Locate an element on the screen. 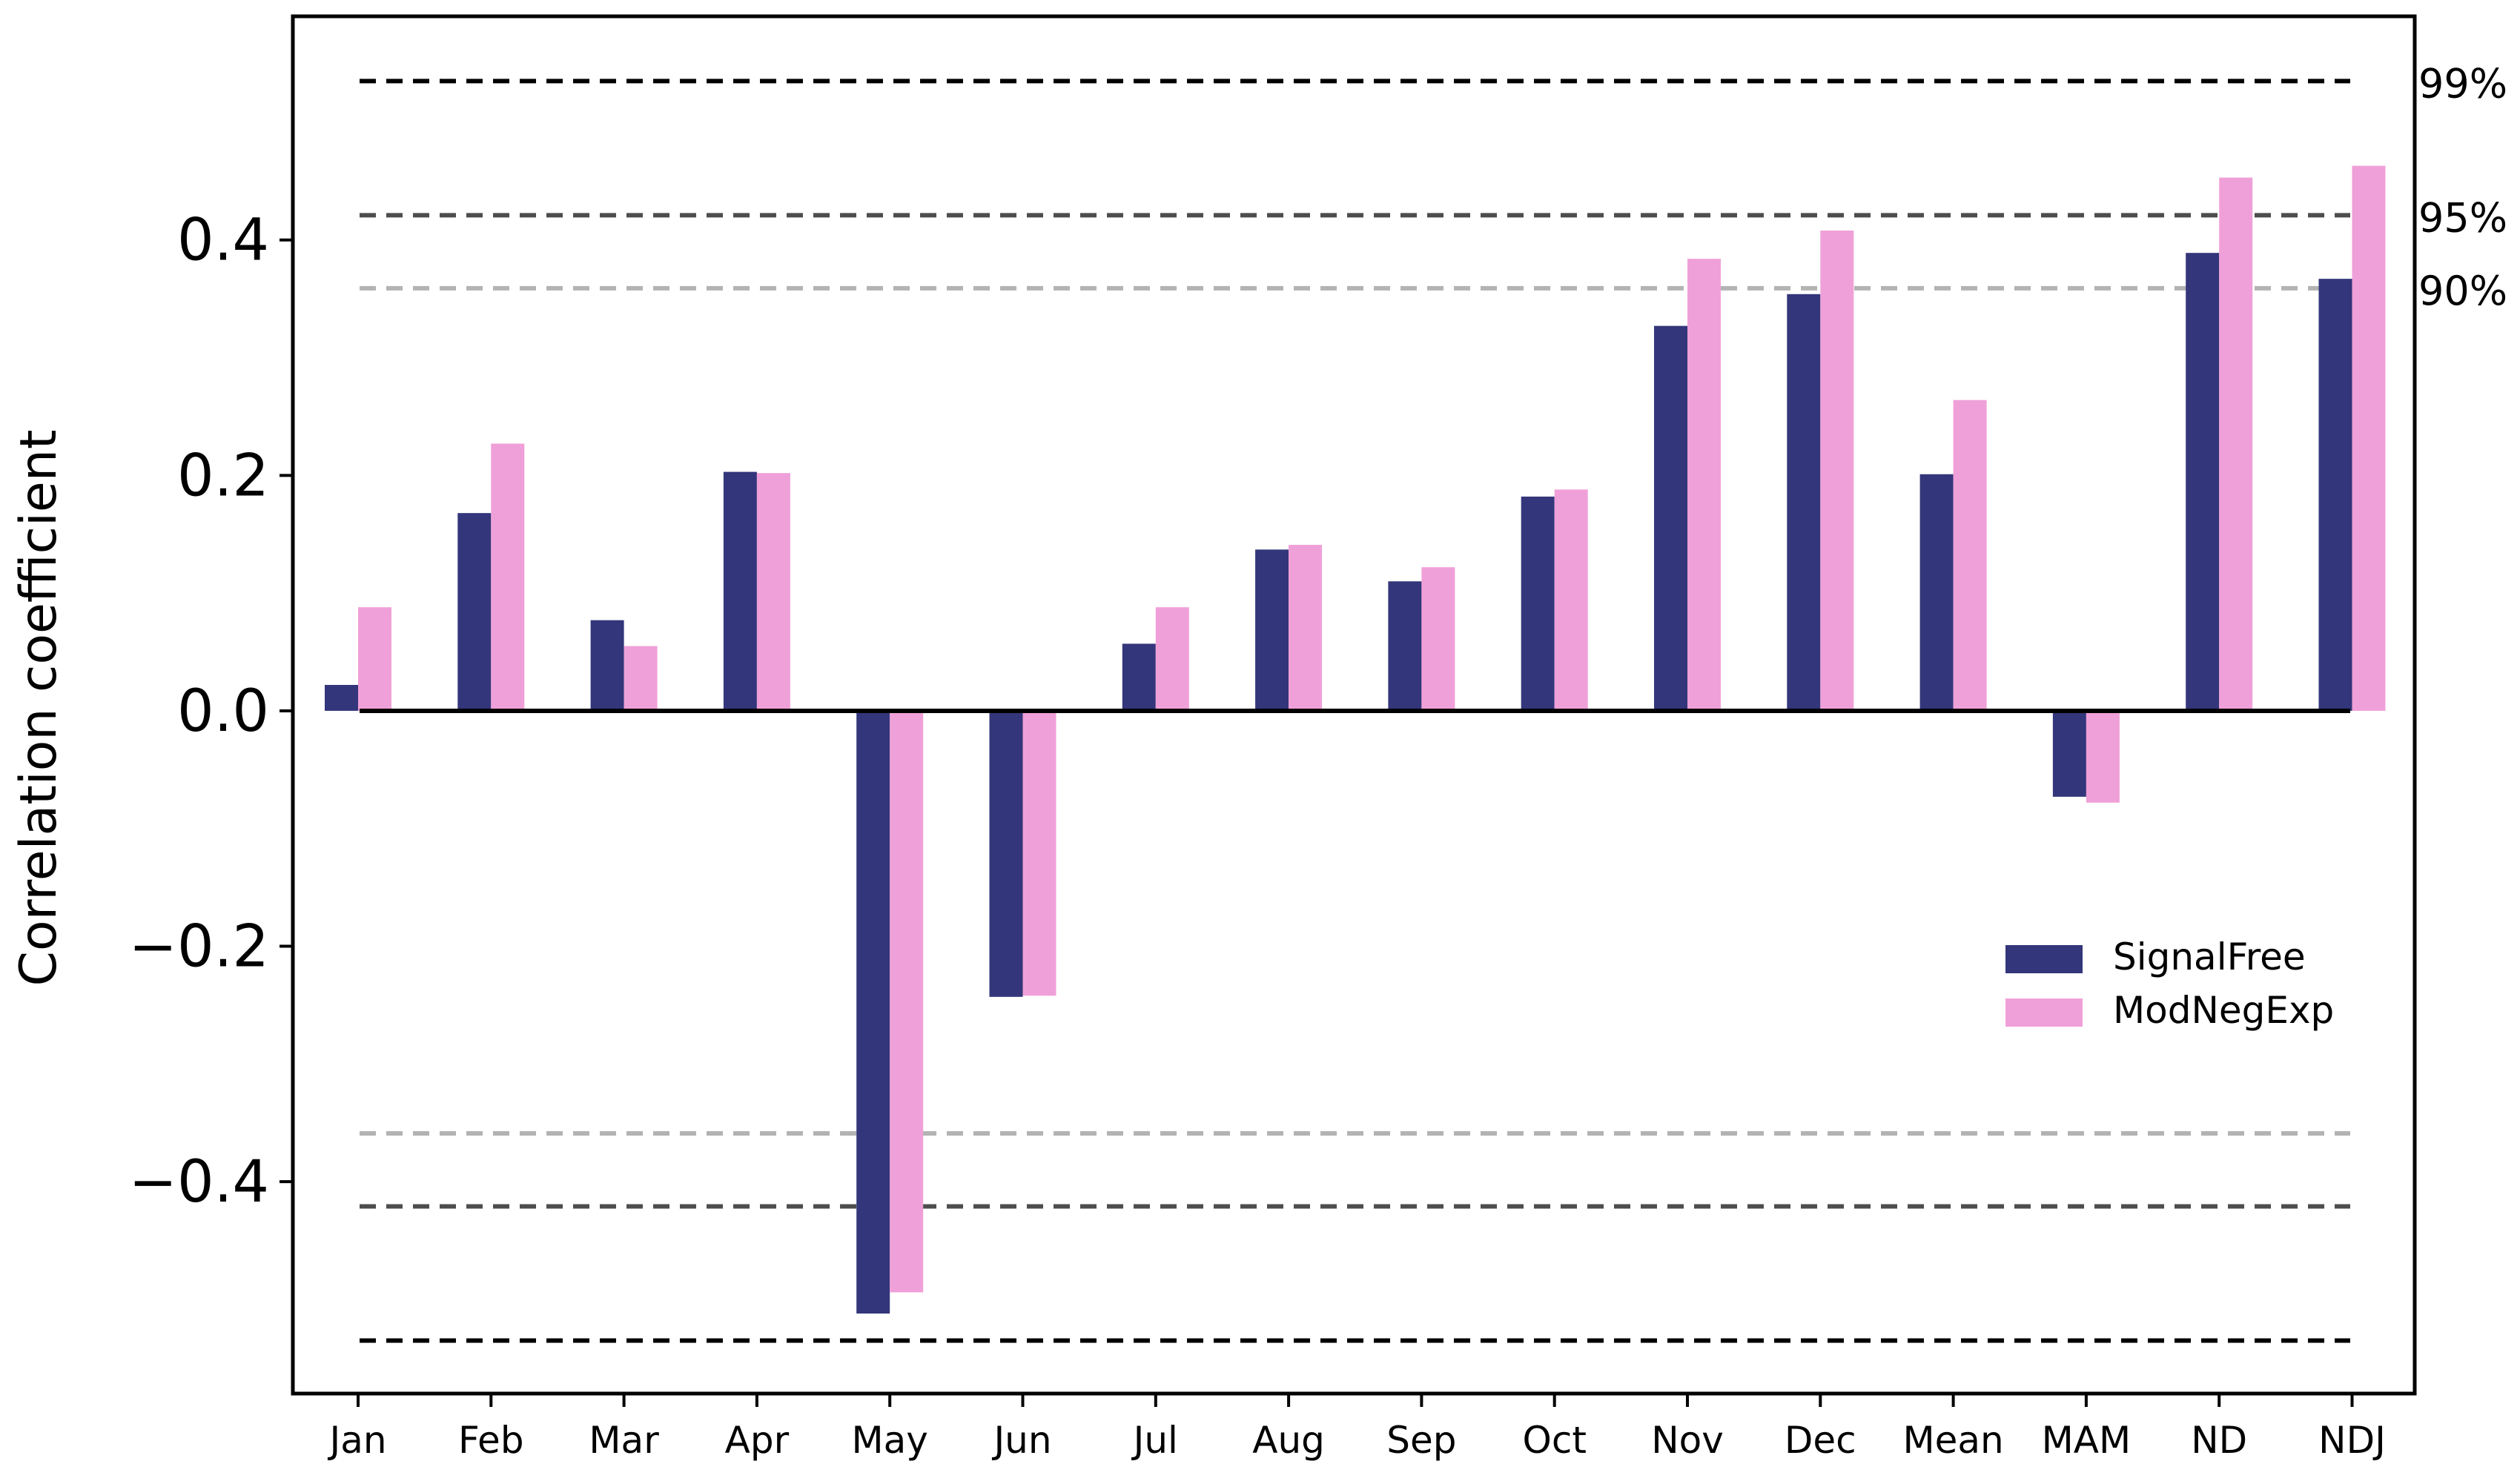  x-tick-label: Jan is located at coordinates (356, 1440).